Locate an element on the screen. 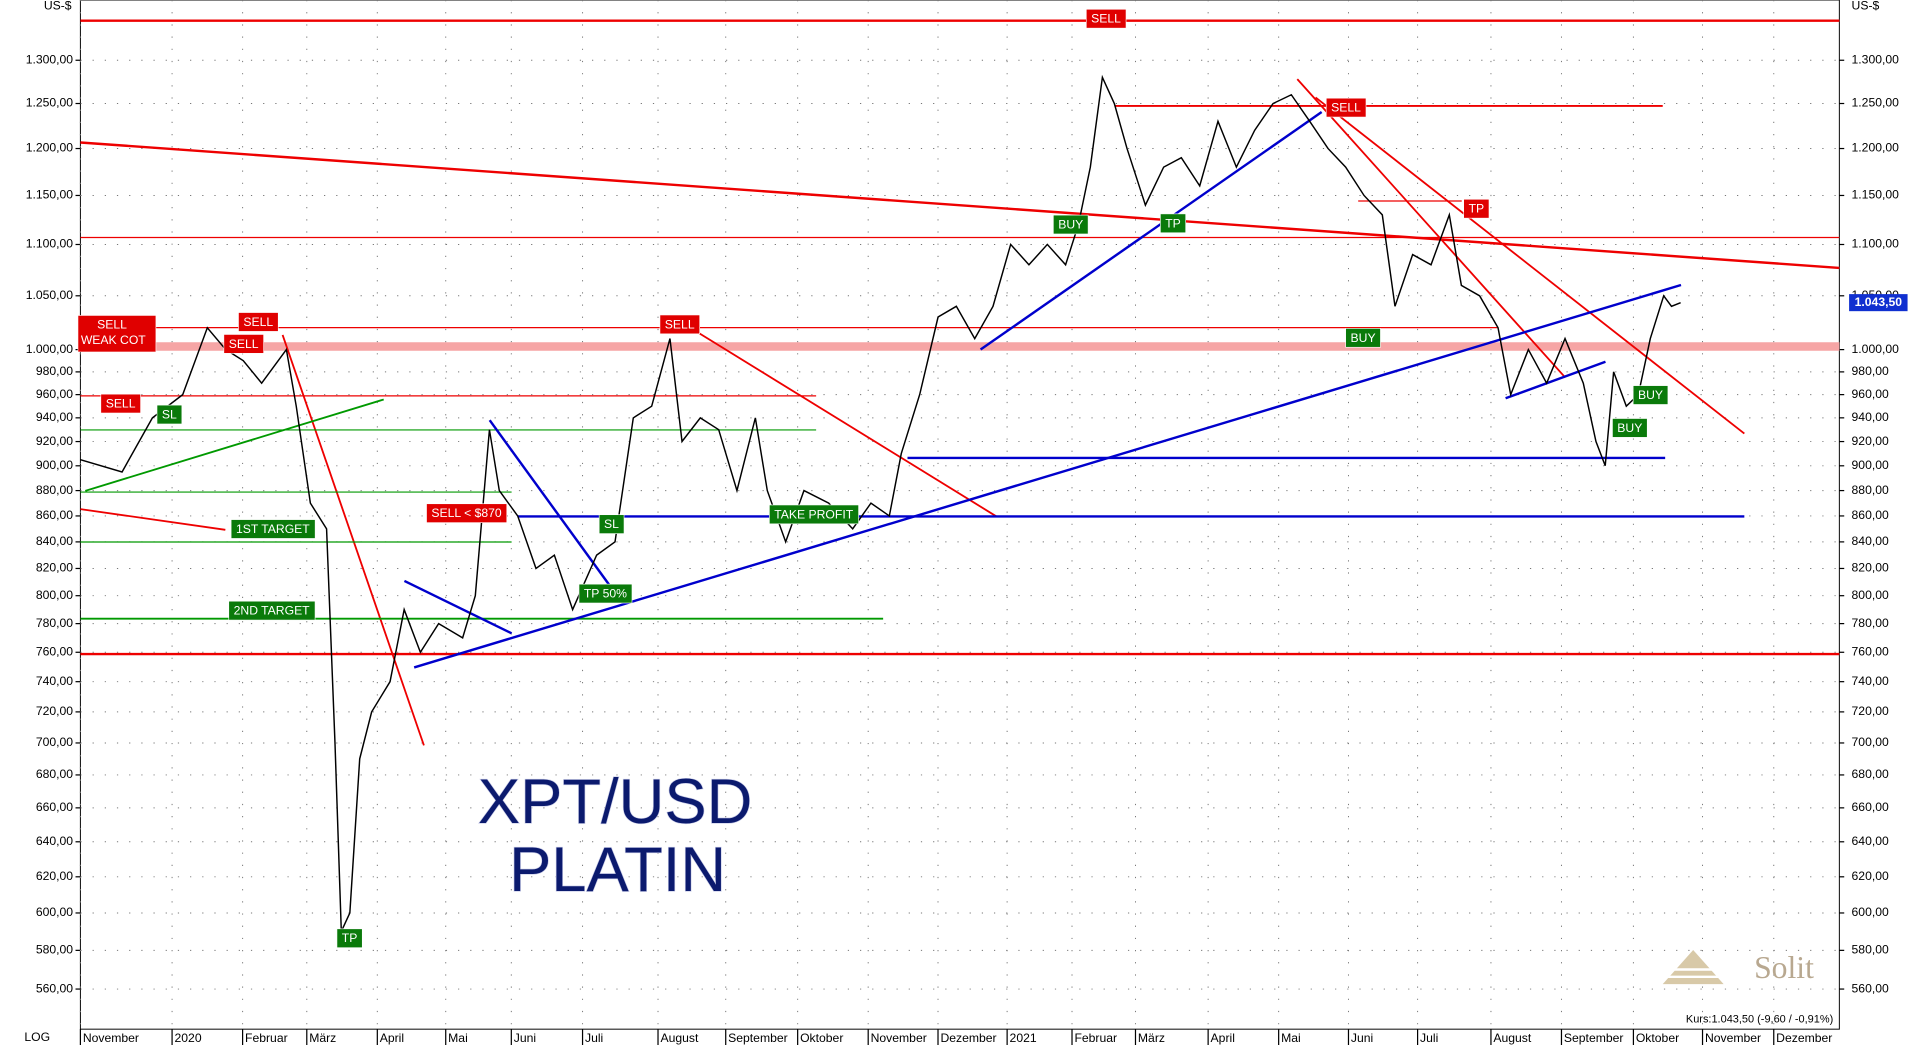 This screenshot has height=1045, width=1910. y-tick-label: 1.050,00 is located at coordinates (50, 295).